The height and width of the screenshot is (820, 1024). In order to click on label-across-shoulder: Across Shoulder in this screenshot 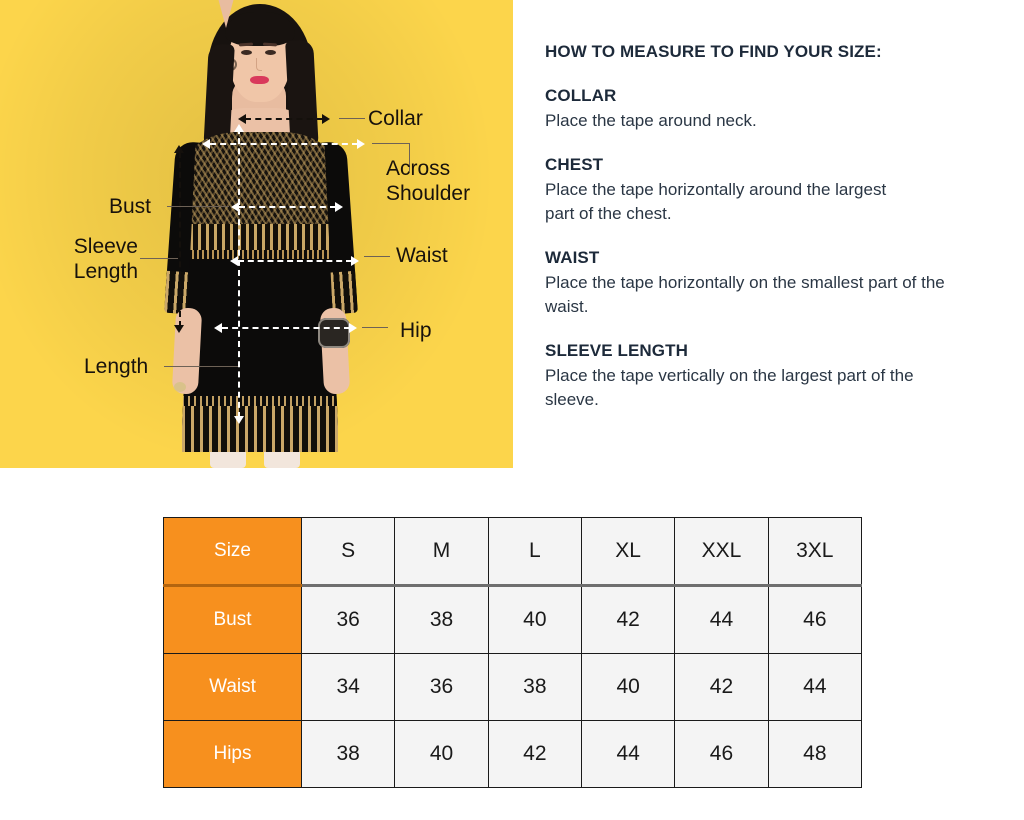, I will do `click(428, 181)`.